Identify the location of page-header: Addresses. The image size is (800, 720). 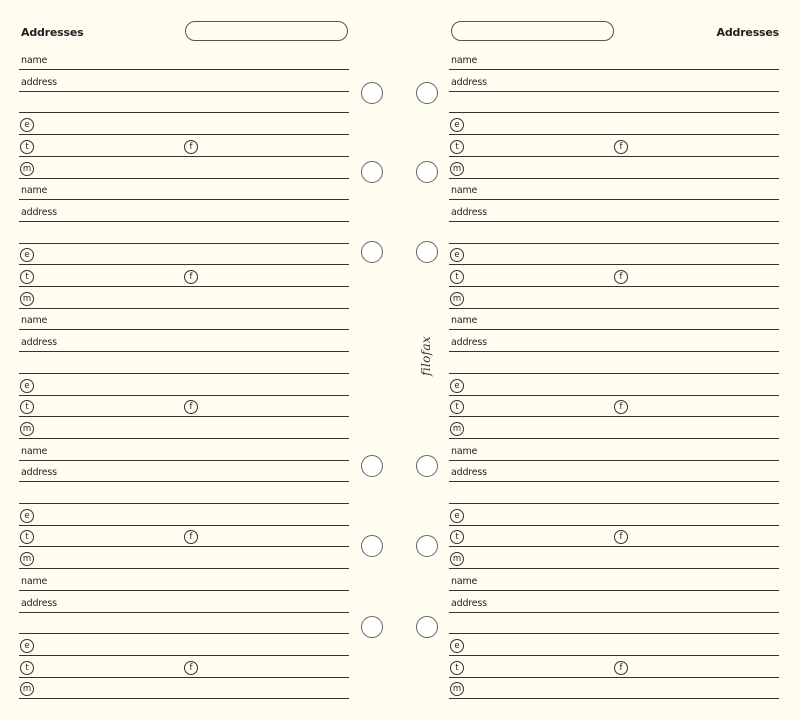
(614, 33).